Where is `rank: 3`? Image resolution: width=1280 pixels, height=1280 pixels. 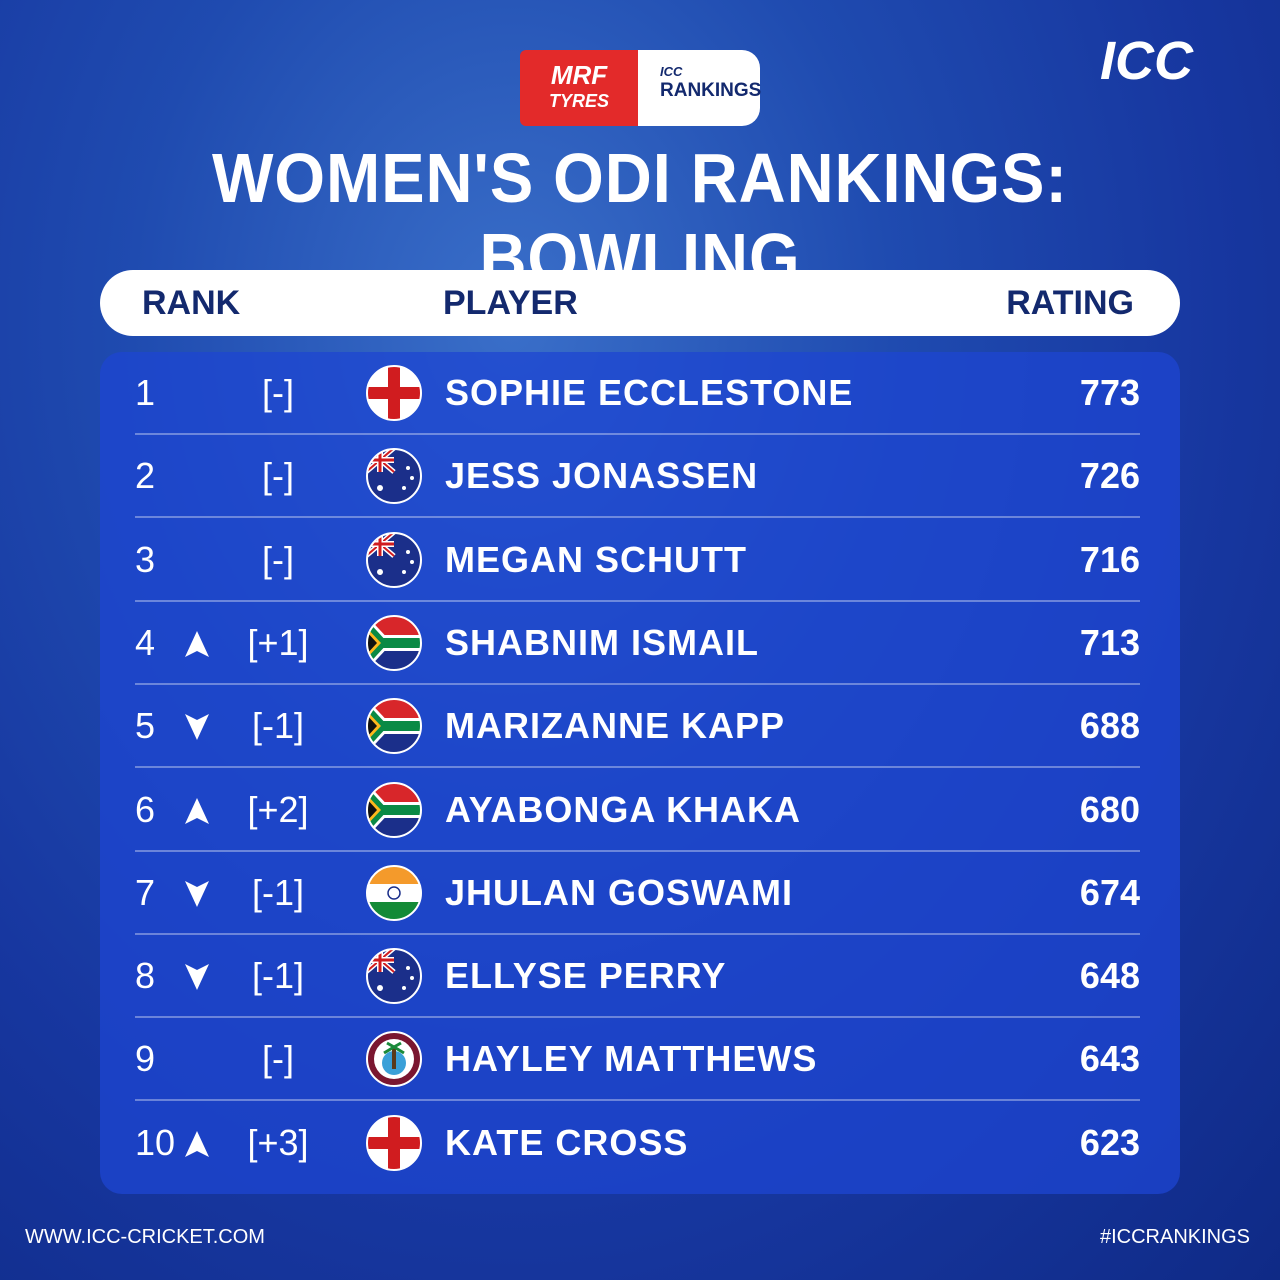
rank: 3 is located at coordinates (145, 559).